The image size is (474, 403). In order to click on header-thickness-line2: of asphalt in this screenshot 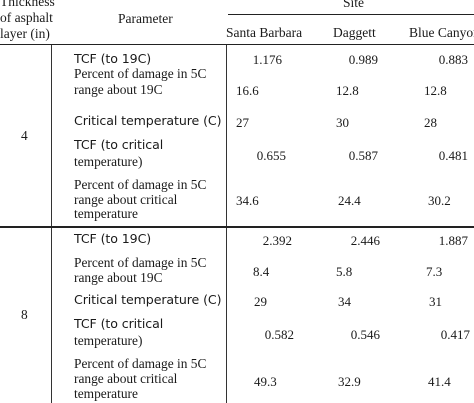, I will do `click(26, 17)`.